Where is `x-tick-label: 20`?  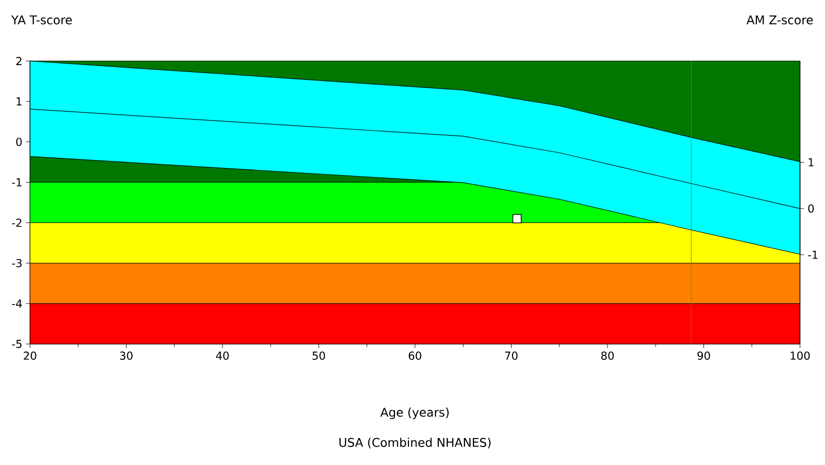 x-tick-label: 20 is located at coordinates (30, 356).